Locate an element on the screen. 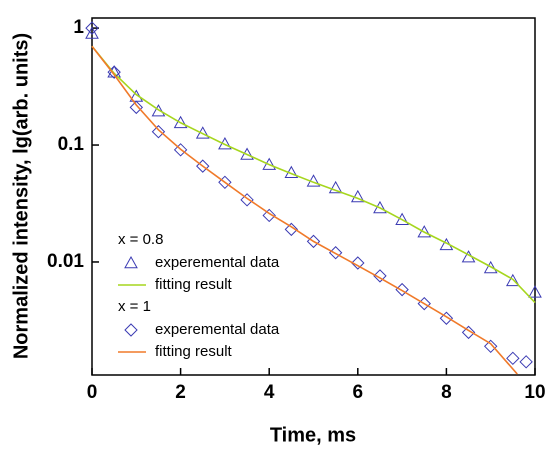  y-tick-label: 0.01 is located at coordinates (65, 261).